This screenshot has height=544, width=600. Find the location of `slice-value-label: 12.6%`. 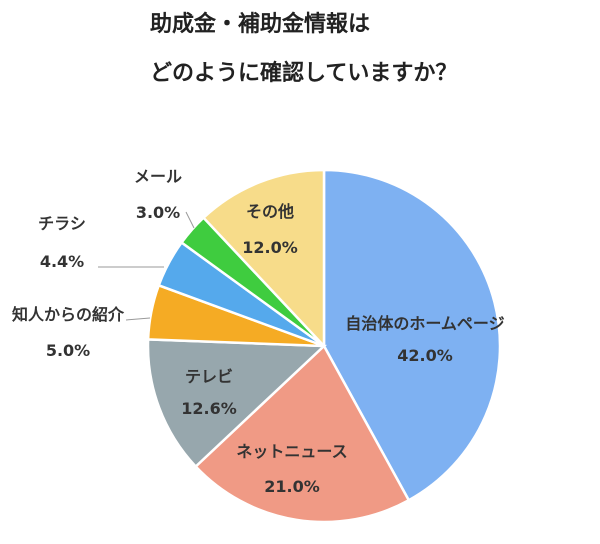

slice-value-label: 12.6% is located at coordinates (209, 408).